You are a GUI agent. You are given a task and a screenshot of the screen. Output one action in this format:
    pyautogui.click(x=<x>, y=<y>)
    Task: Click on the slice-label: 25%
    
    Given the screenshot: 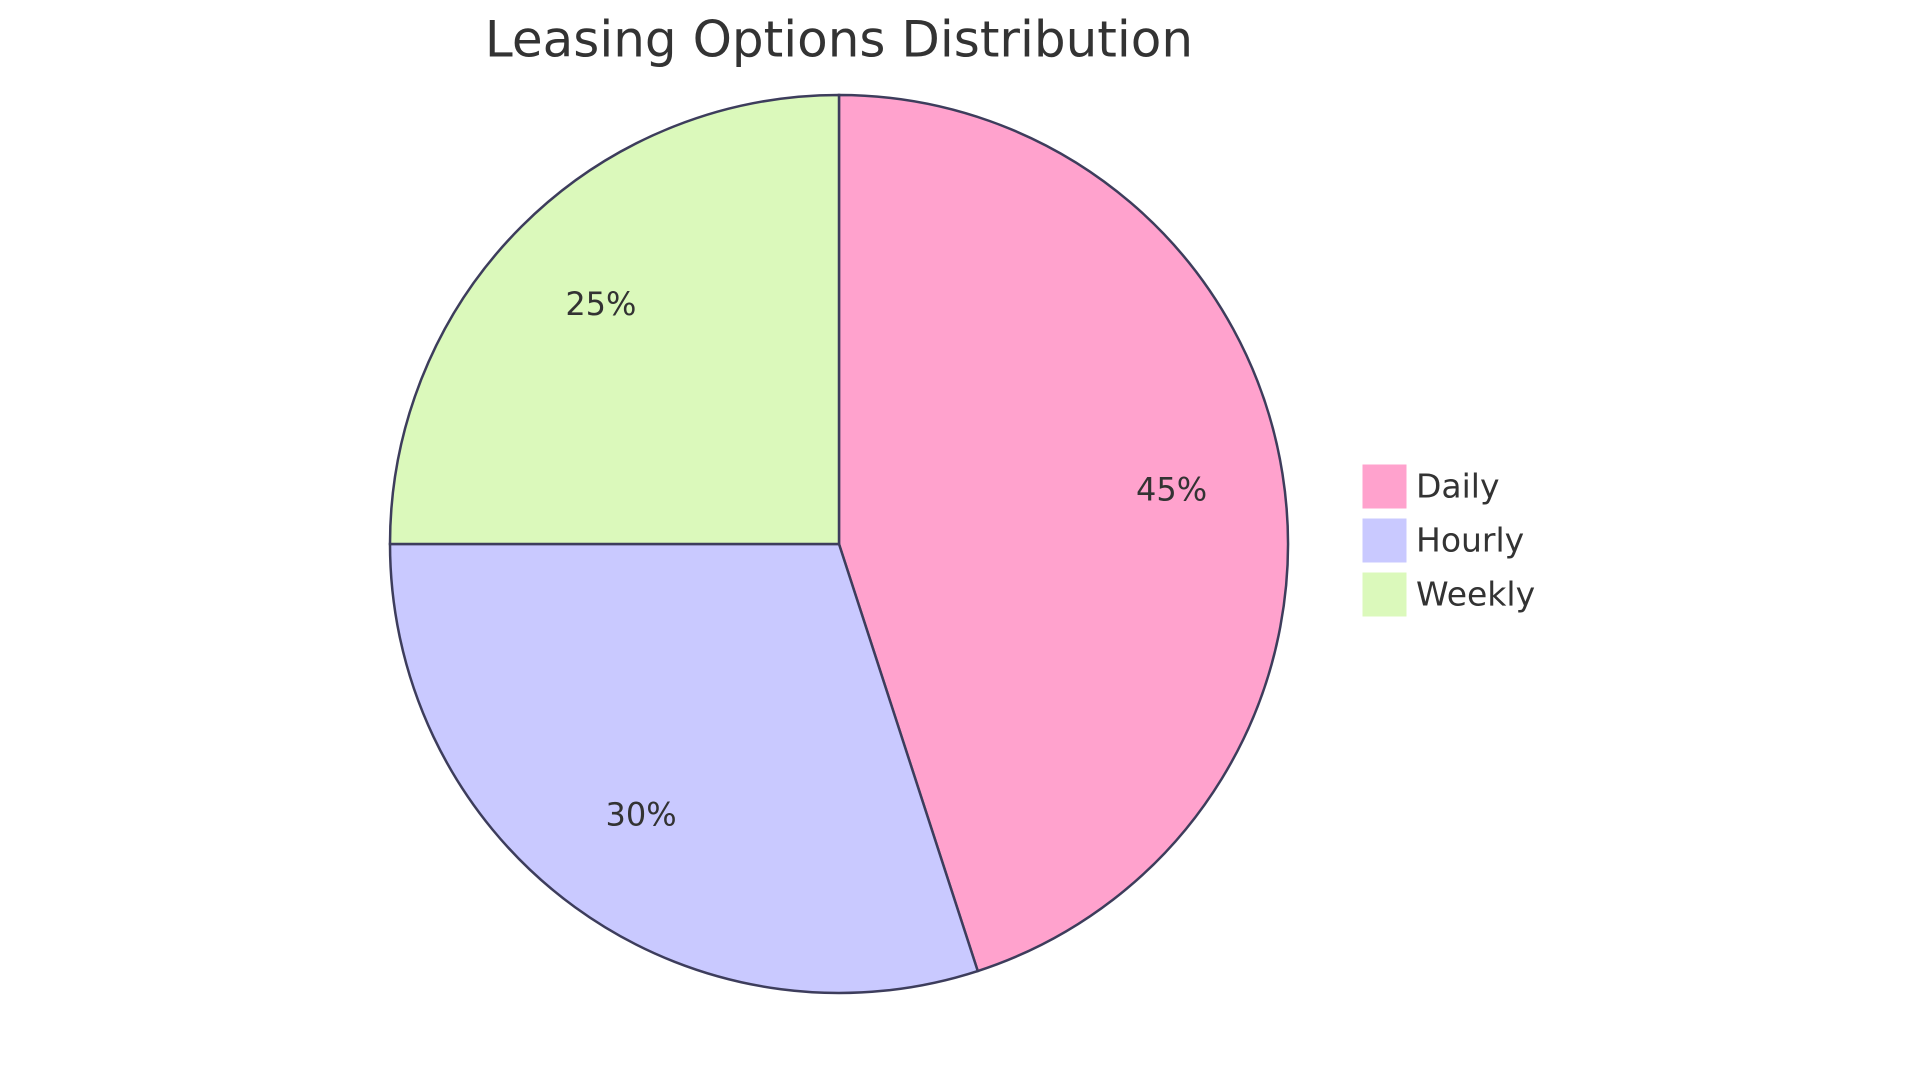 What is the action you would take?
    pyautogui.click(x=600, y=304)
    